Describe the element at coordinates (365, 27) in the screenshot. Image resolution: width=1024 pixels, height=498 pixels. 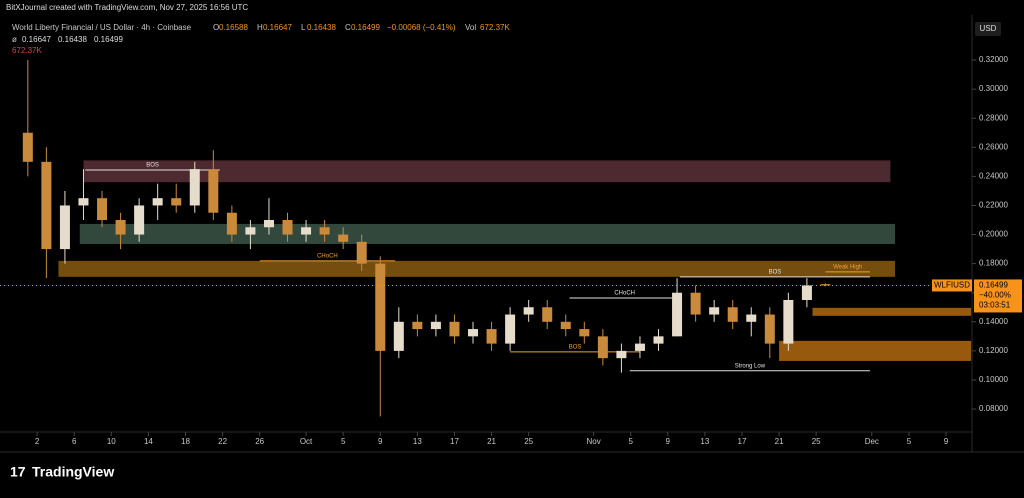
I see `ohlc-value: 0.16499` at that location.